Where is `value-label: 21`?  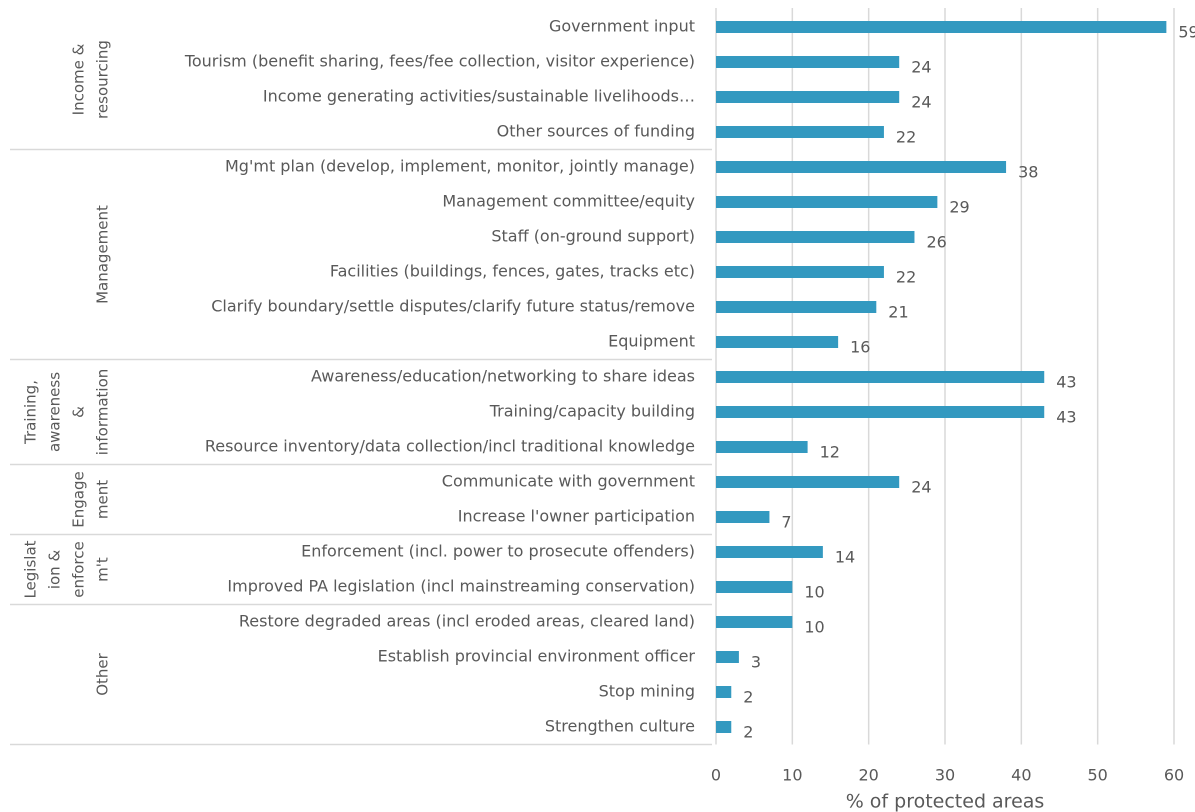
value-label: 21 is located at coordinates (898, 312).